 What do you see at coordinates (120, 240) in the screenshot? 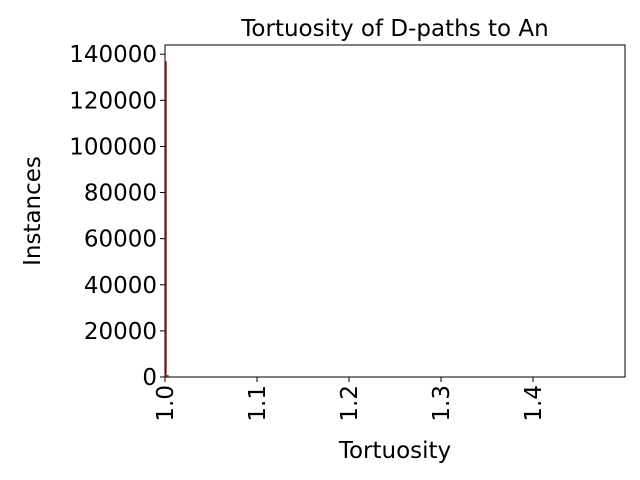
I see `y-tick-label: 60000` at bounding box center [120, 240].